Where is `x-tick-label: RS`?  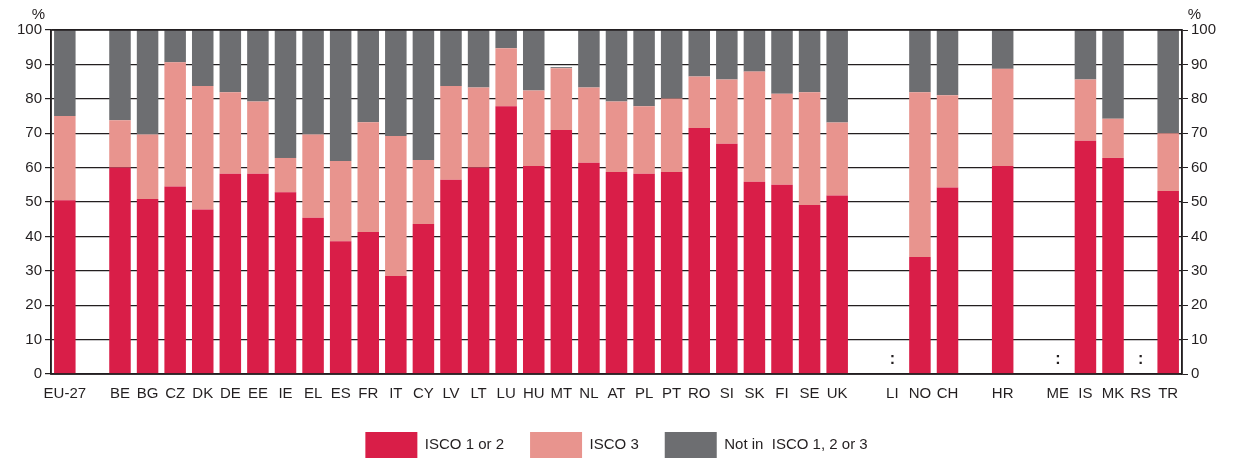 x-tick-label: RS is located at coordinates (1141, 393).